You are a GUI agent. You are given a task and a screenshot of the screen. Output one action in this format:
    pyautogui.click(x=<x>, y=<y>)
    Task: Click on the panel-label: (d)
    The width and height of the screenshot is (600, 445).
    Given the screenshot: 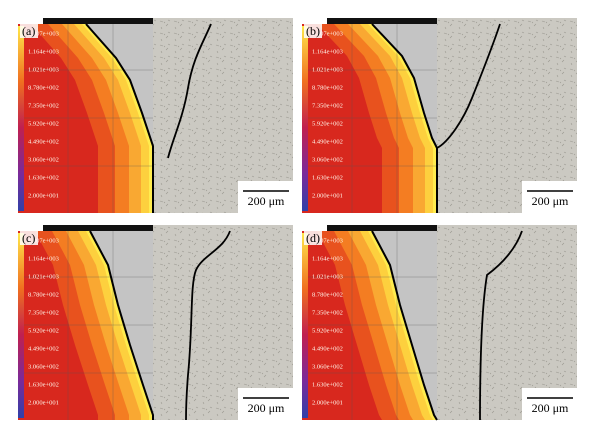 What is the action you would take?
    pyautogui.click(x=313, y=238)
    